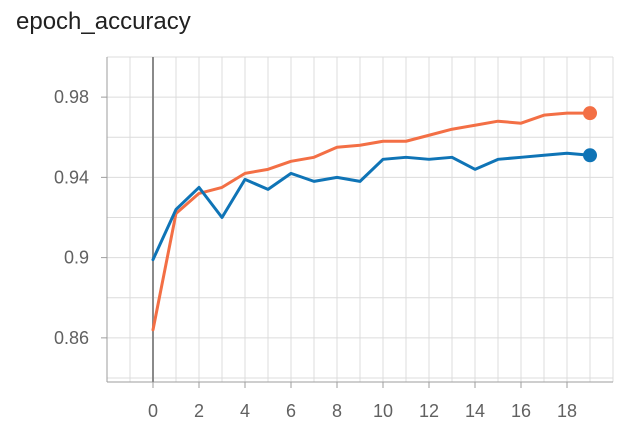 The height and width of the screenshot is (429, 638). Describe the element at coordinates (103, 21) in the screenshot. I see `chart-title: epoch_accuracy` at that location.